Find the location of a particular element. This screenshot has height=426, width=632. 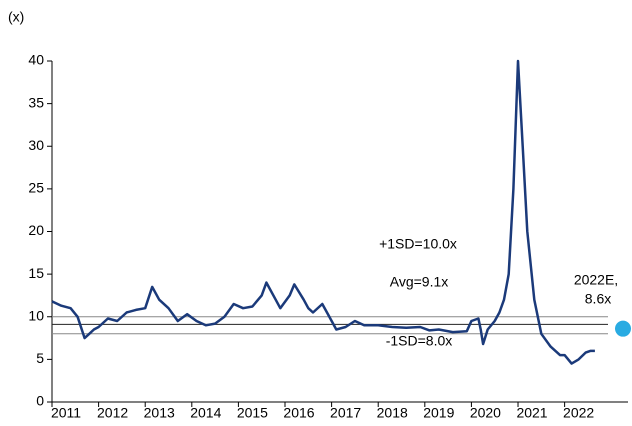

y-tick-label: 25 is located at coordinates (36, 188).